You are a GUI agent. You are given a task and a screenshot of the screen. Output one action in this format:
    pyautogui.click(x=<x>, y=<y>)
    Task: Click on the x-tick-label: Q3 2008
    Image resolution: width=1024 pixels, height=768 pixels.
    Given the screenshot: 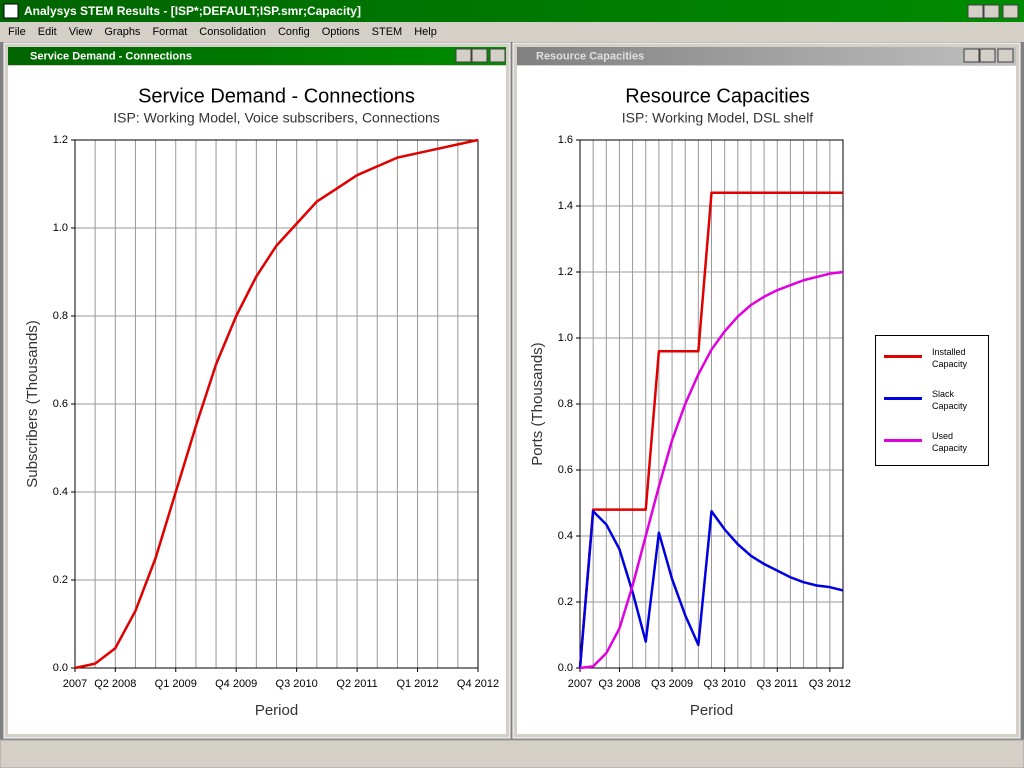 What is the action you would take?
    pyautogui.click(x=619, y=684)
    